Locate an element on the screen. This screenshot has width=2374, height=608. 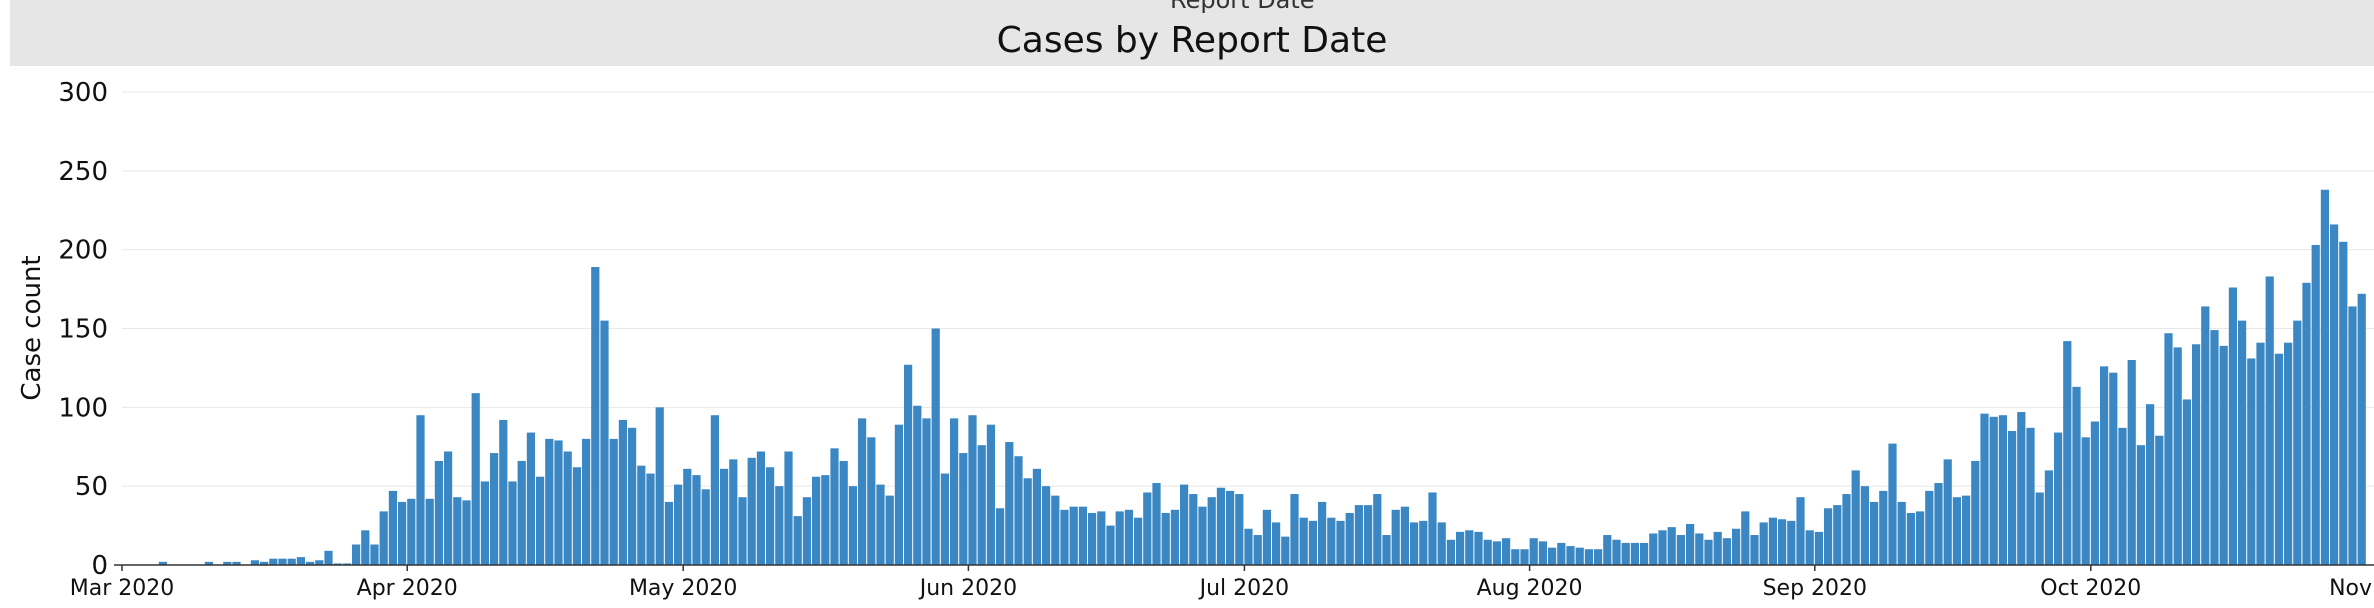
x-tick-label: Aug 2020 is located at coordinates (1530, 588).